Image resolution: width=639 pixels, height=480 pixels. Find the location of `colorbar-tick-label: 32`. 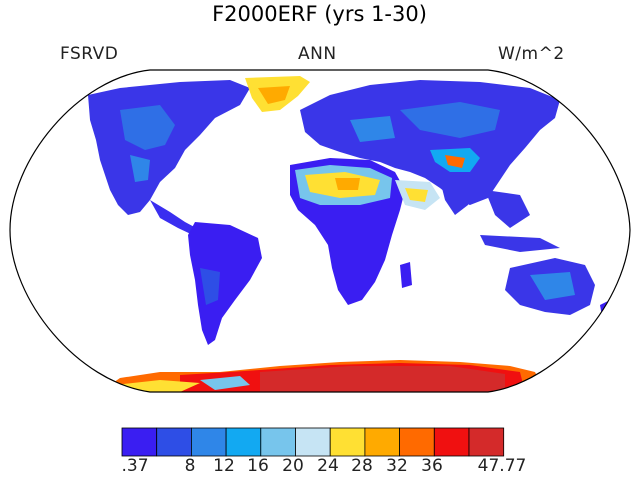

colorbar-tick-label: 32 is located at coordinates (397, 466).